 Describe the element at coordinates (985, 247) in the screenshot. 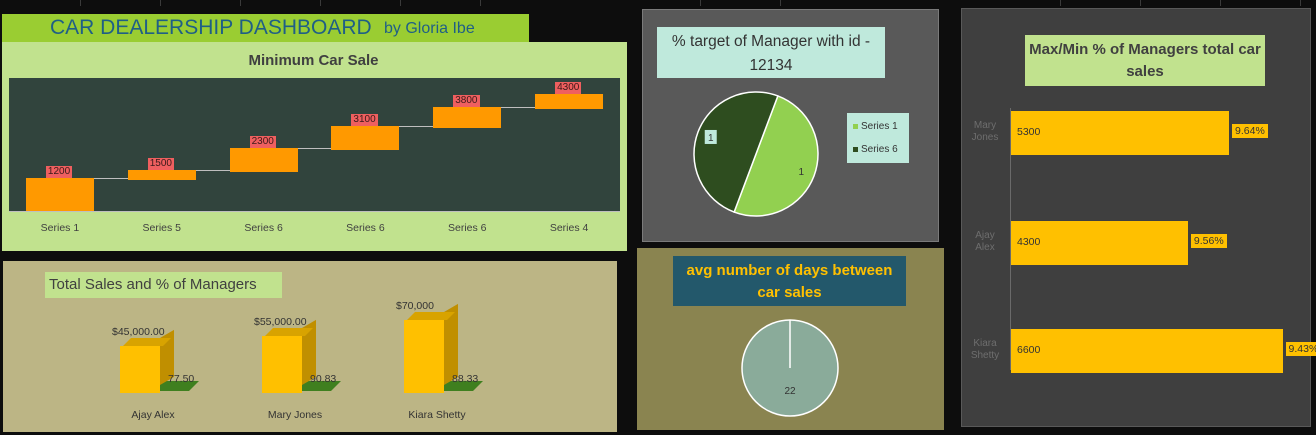

I see `max-min-category-last: Alex` at that location.